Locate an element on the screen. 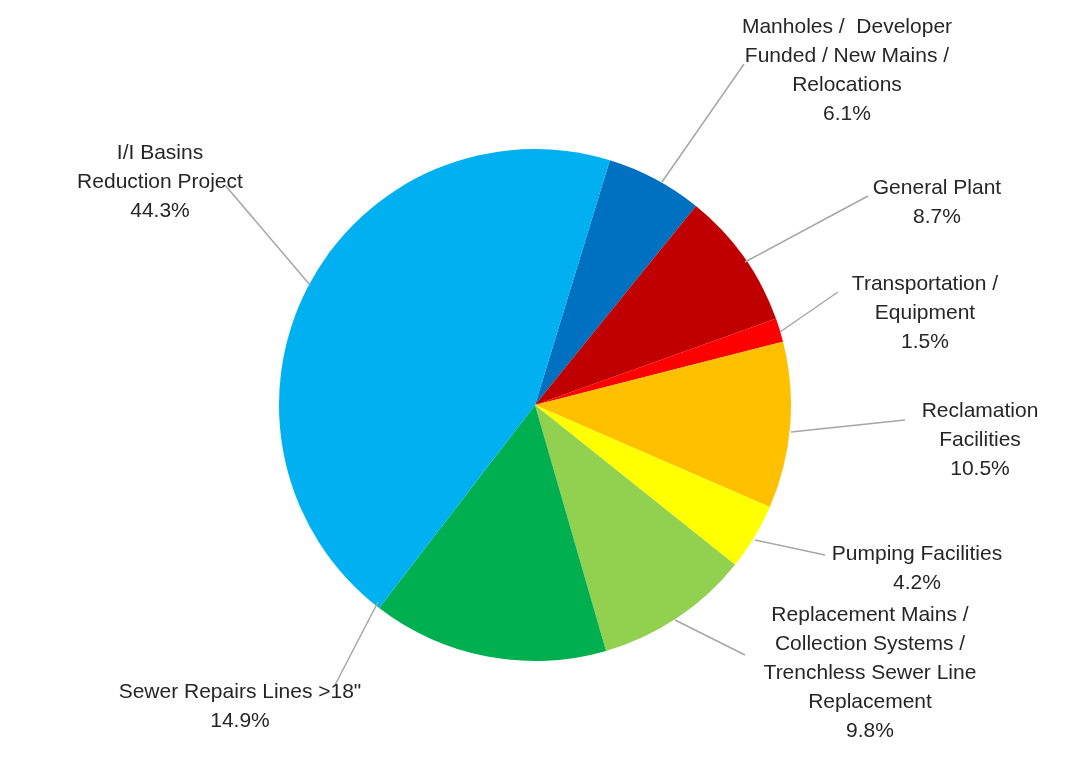  slice-label: Transportation / Equipment is located at coordinates (925, 297).